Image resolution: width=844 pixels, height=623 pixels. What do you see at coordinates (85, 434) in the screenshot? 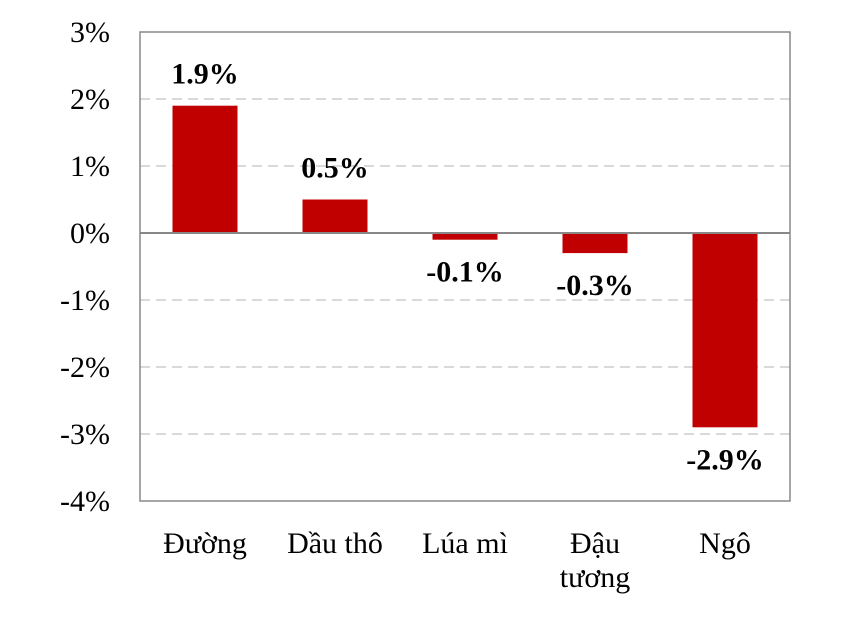
I see `y-tick-label: -3%` at bounding box center [85, 434].